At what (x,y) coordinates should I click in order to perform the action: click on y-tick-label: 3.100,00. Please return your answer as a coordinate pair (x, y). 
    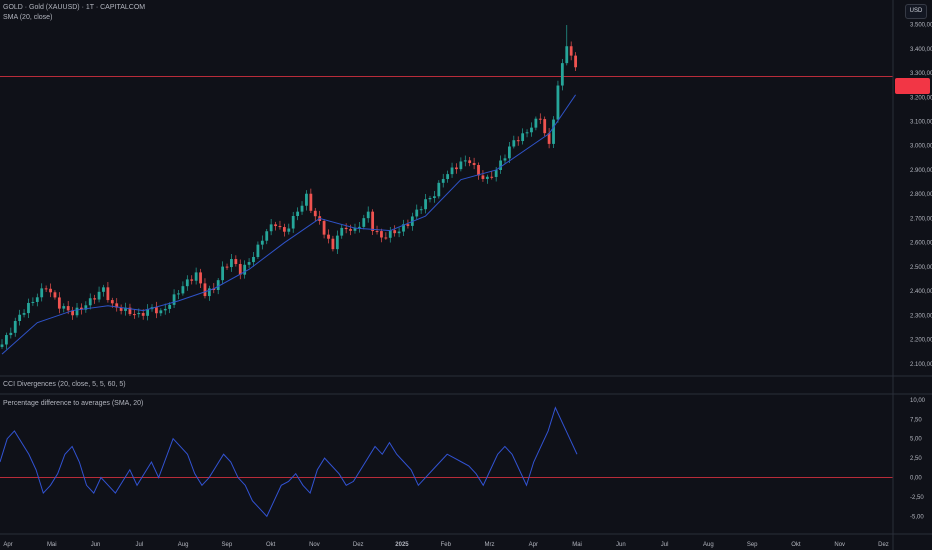
    Looking at the image, I should click on (921, 122).